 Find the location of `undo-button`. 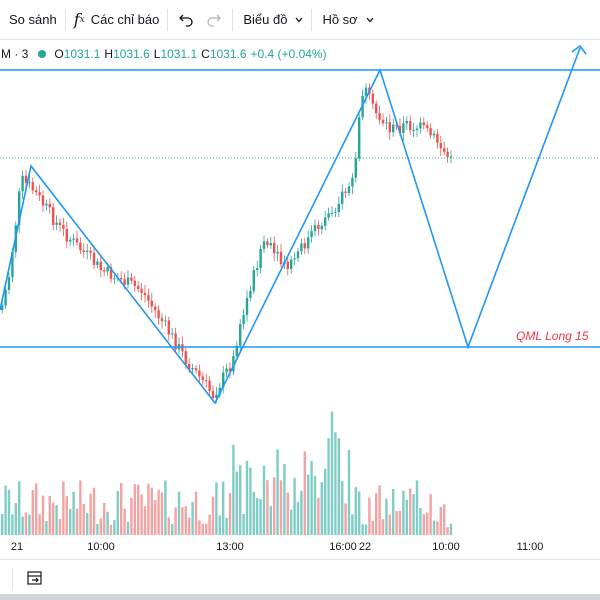

undo-button is located at coordinates (184, 20).